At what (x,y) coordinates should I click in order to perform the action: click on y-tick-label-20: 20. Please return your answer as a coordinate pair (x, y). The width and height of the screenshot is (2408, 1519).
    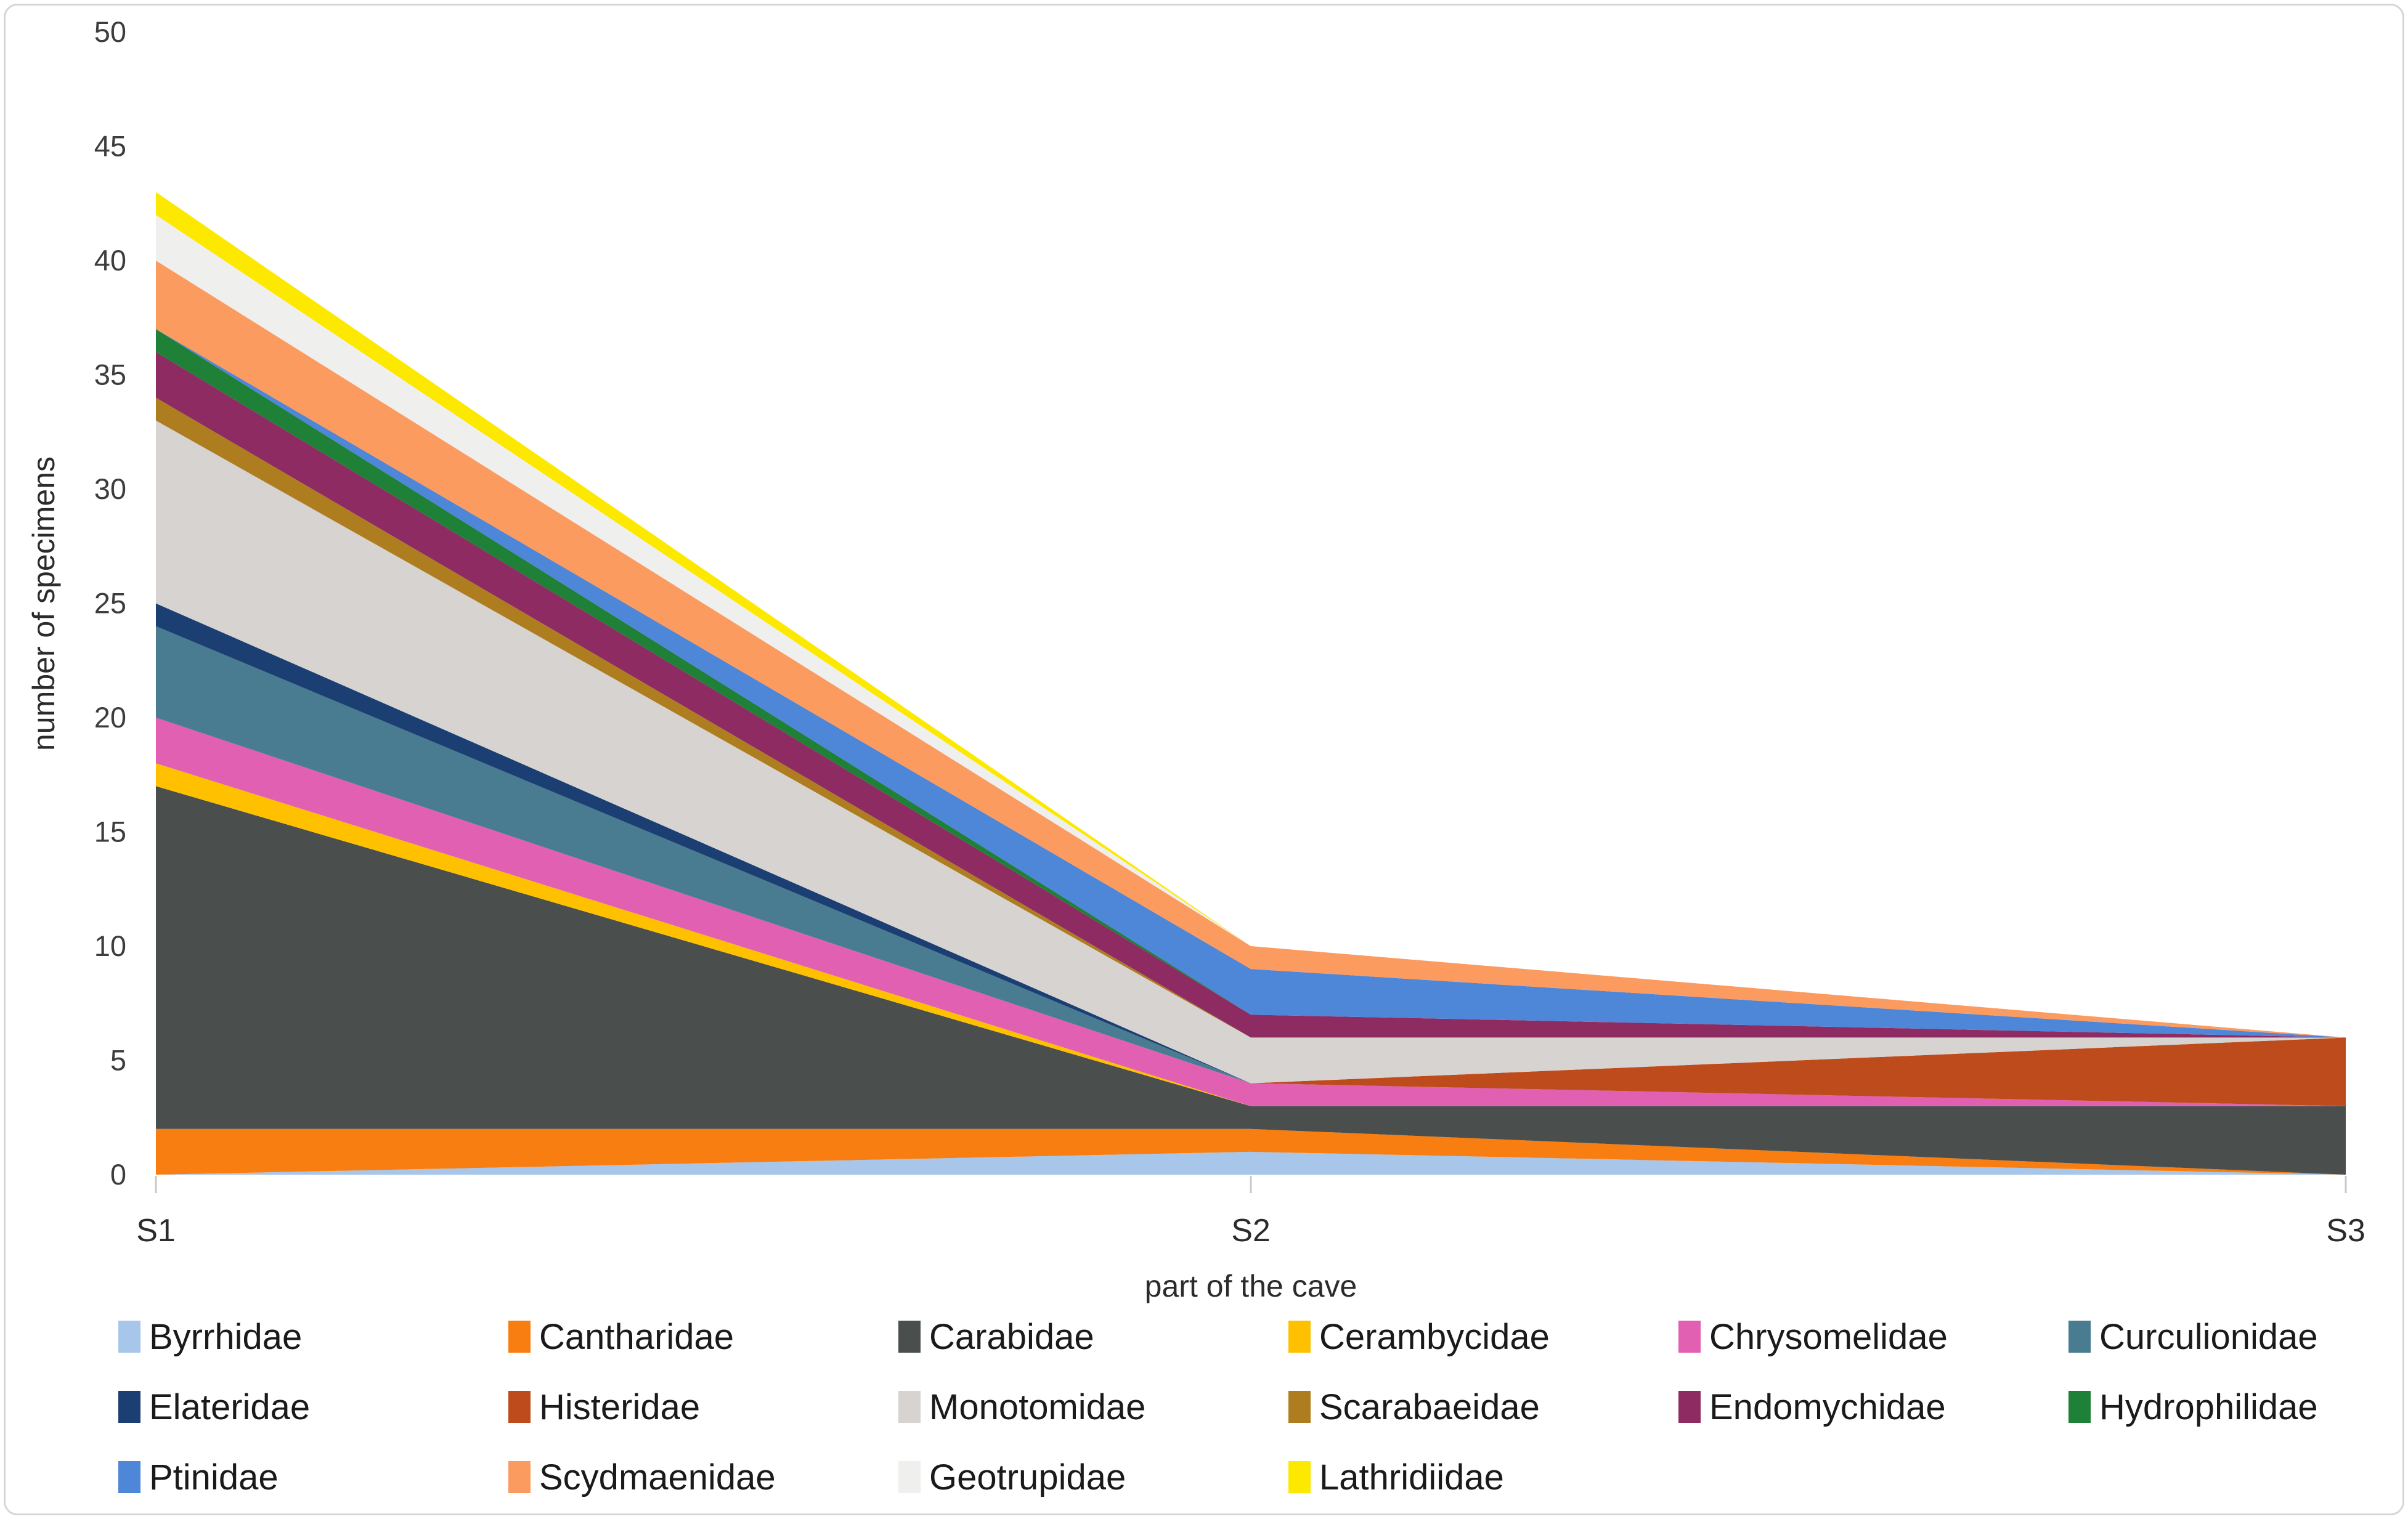
    Looking at the image, I should click on (110, 717).